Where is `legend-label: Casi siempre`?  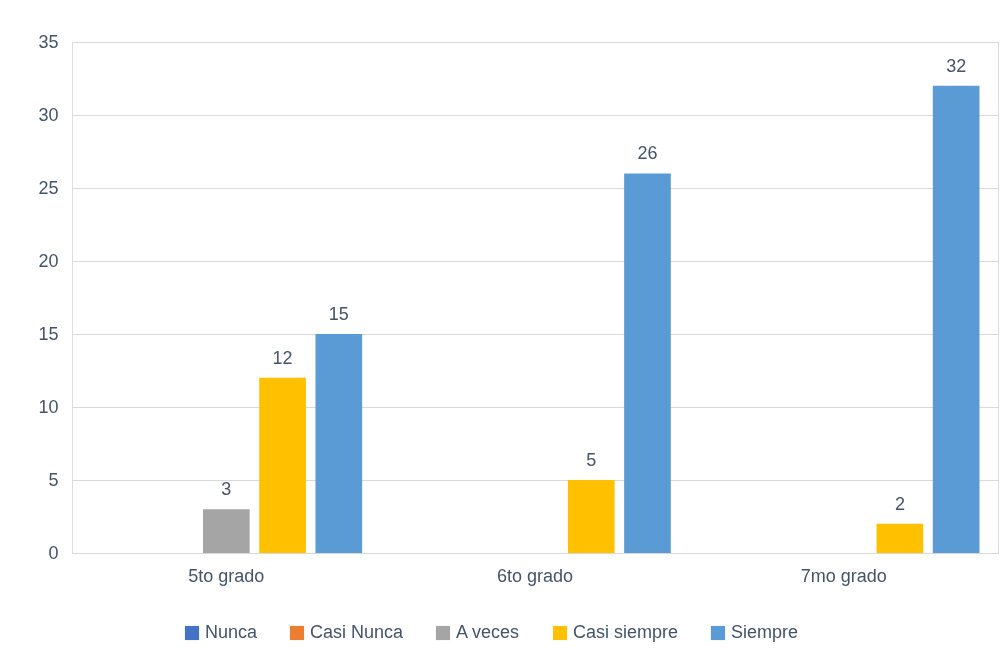
legend-label: Casi siempre is located at coordinates (626, 632).